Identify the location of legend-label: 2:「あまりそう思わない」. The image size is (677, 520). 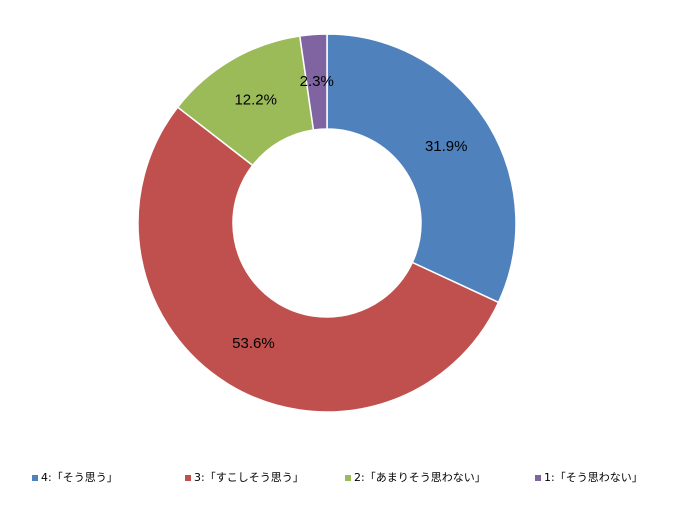
(420, 477).